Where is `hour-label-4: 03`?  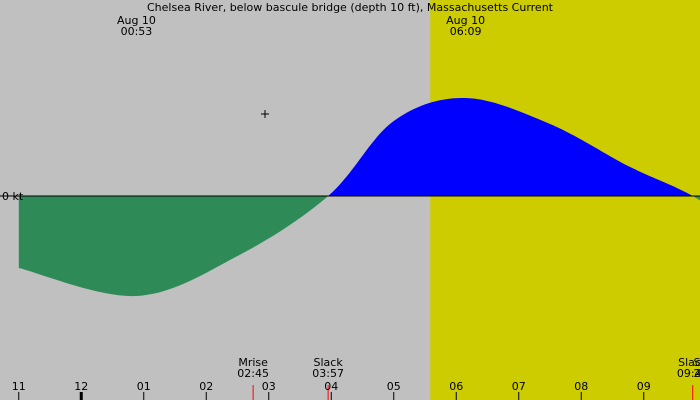 hour-label-4: 03 is located at coordinates (269, 386).